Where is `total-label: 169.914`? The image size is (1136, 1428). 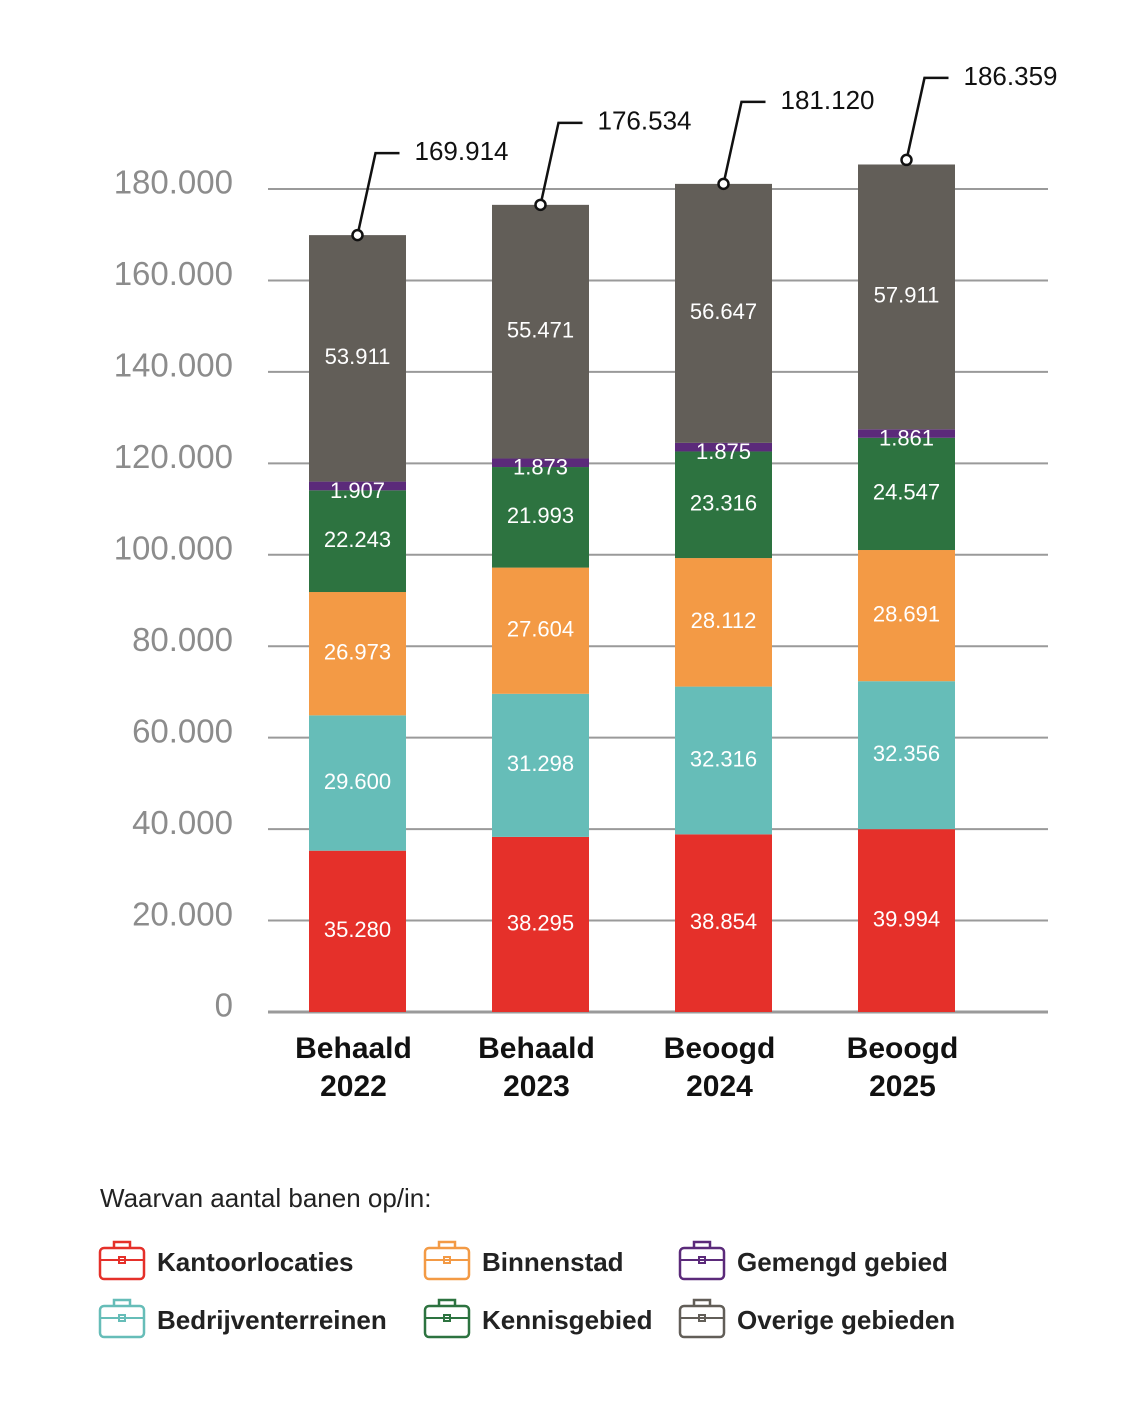 total-label: 169.914 is located at coordinates (462, 151).